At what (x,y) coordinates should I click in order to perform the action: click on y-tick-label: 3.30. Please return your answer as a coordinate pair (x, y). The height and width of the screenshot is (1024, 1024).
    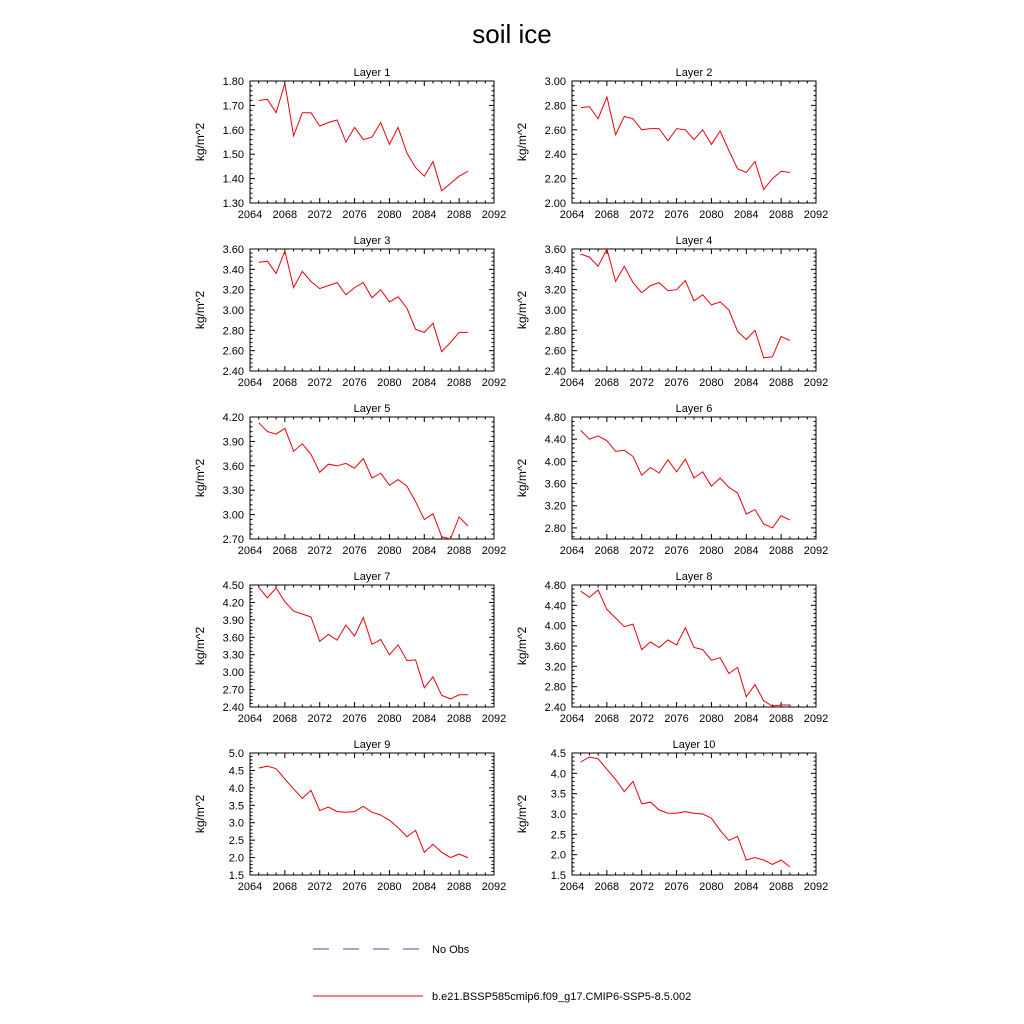
    Looking at the image, I should click on (233, 656).